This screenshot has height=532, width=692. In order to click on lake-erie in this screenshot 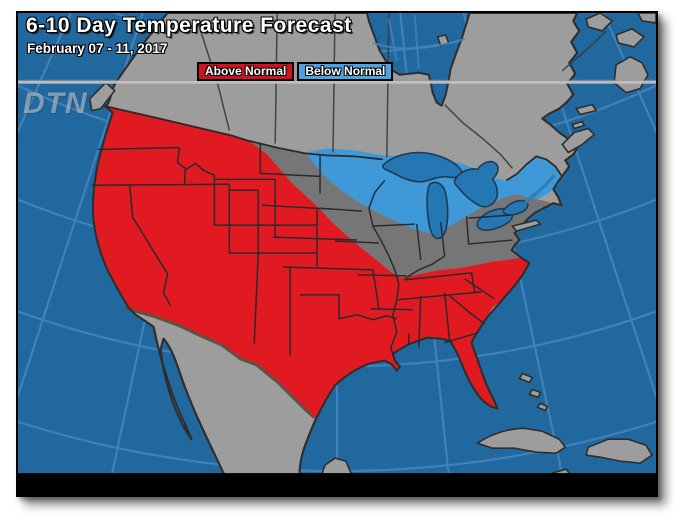, I will do `click(495, 219)`.